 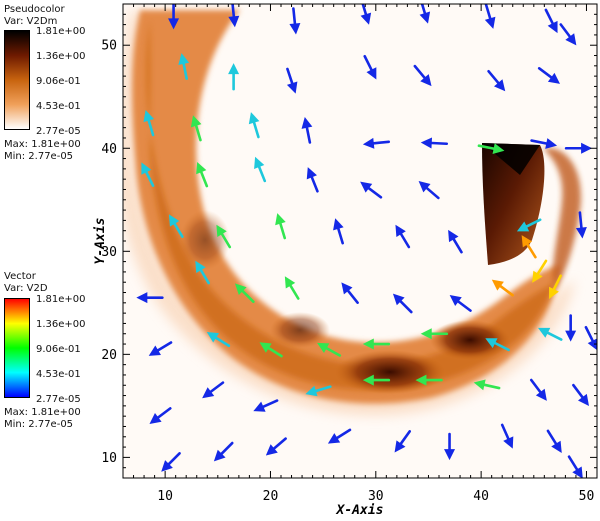 What do you see at coordinates (61, 56) in the screenshot?
I see `pseudocolor-tick-label: 1.36e+00` at bounding box center [61, 56].